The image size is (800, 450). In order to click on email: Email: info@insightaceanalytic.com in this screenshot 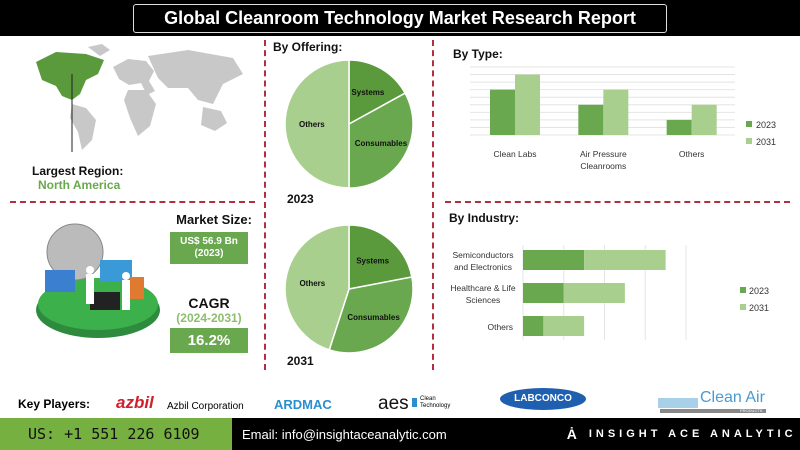, I will do `click(344, 434)`.